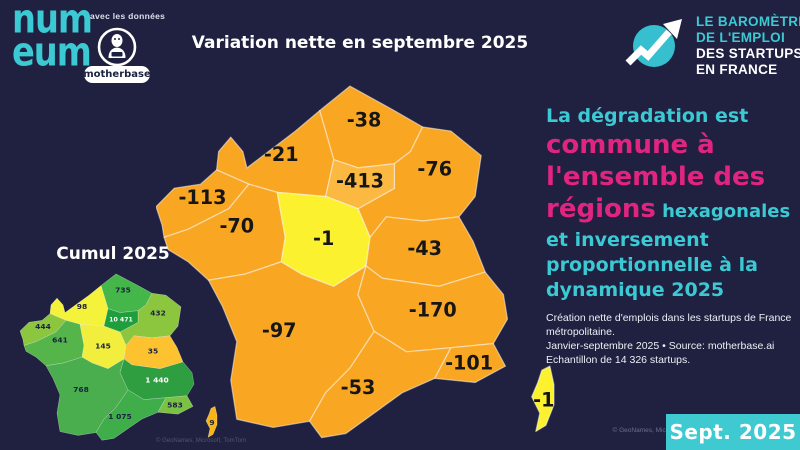 This screenshot has width=800, height=450. What do you see at coordinates (279, 330) in the screenshot?
I see `value-nouvelle-aquitaine: -97` at bounding box center [279, 330].